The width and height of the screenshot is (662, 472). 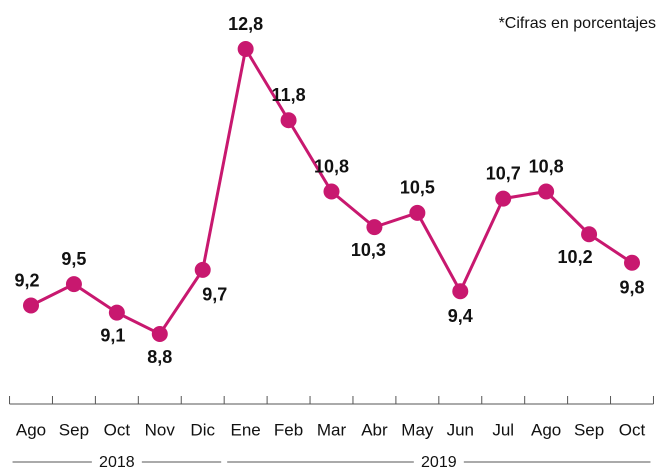 What do you see at coordinates (503, 429) in the screenshot?
I see `x-tick-label: Jul` at bounding box center [503, 429].